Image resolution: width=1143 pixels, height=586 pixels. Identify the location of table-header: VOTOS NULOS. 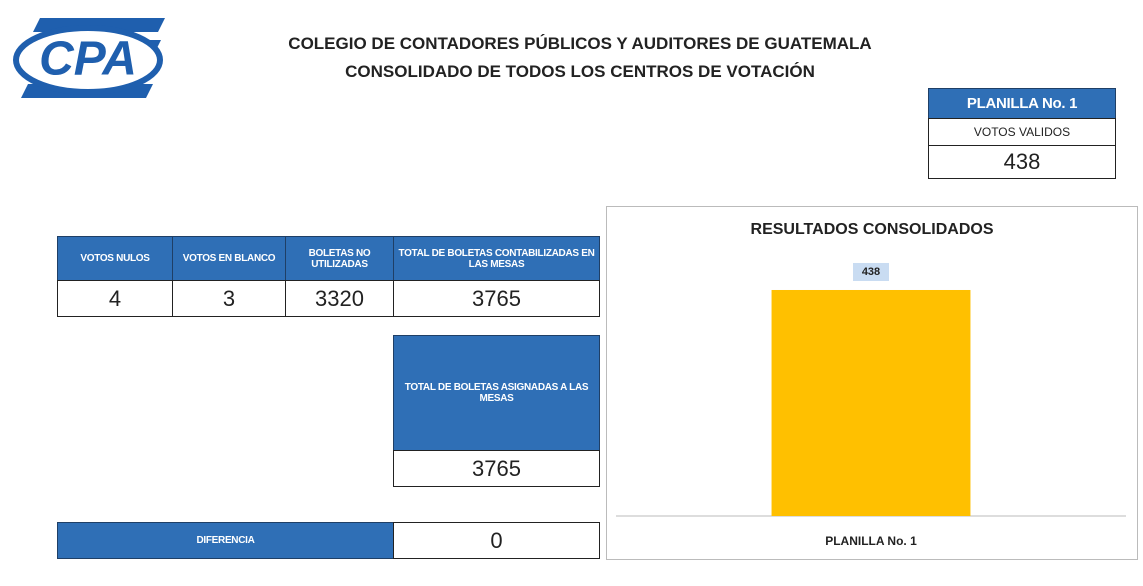
(115, 258).